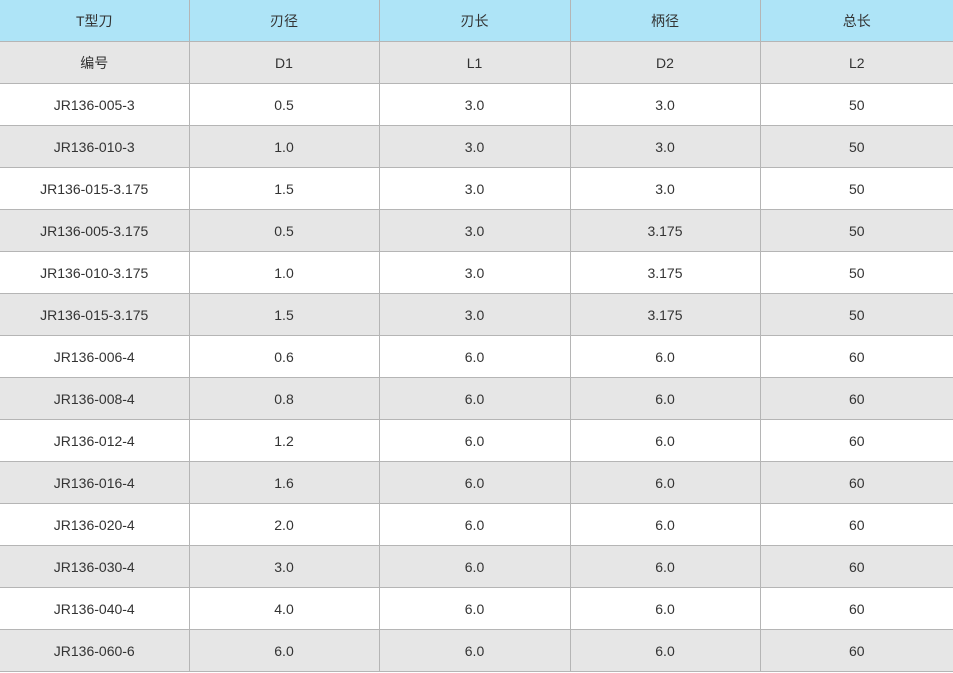 The image size is (953, 673). Describe the element at coordinates (284, 356) in the screenshot. I see `table-cell: 0.6` at that location.